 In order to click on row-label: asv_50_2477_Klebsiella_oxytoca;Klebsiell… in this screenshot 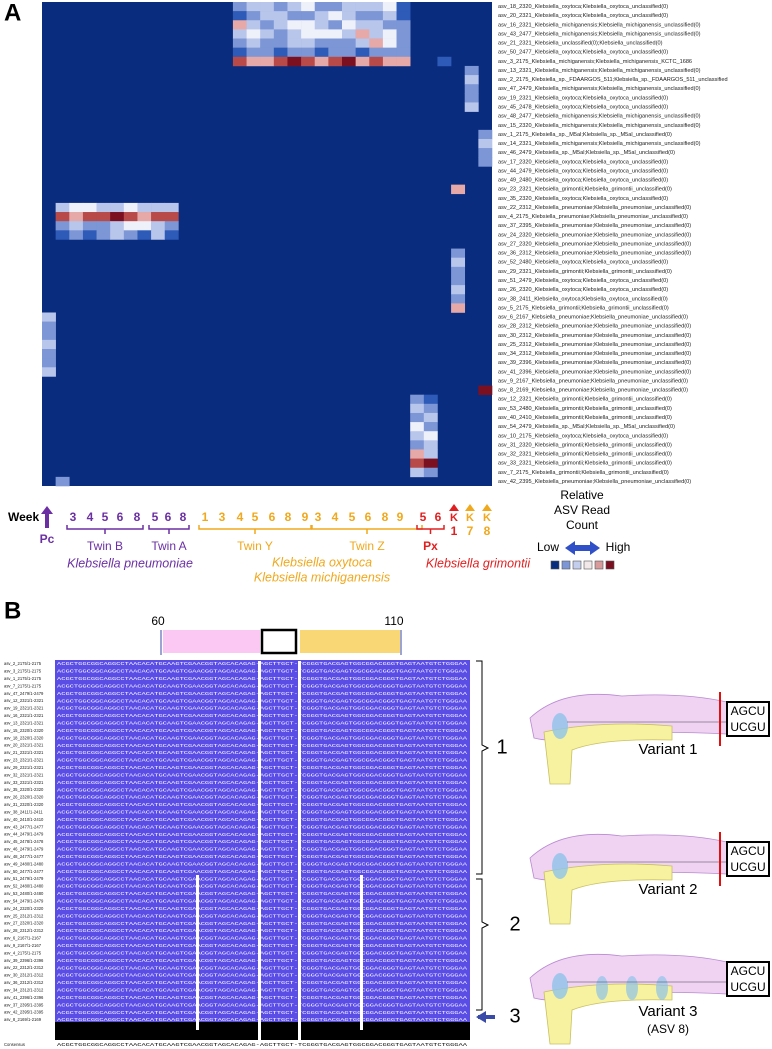, I will do `click(583, 53)`.